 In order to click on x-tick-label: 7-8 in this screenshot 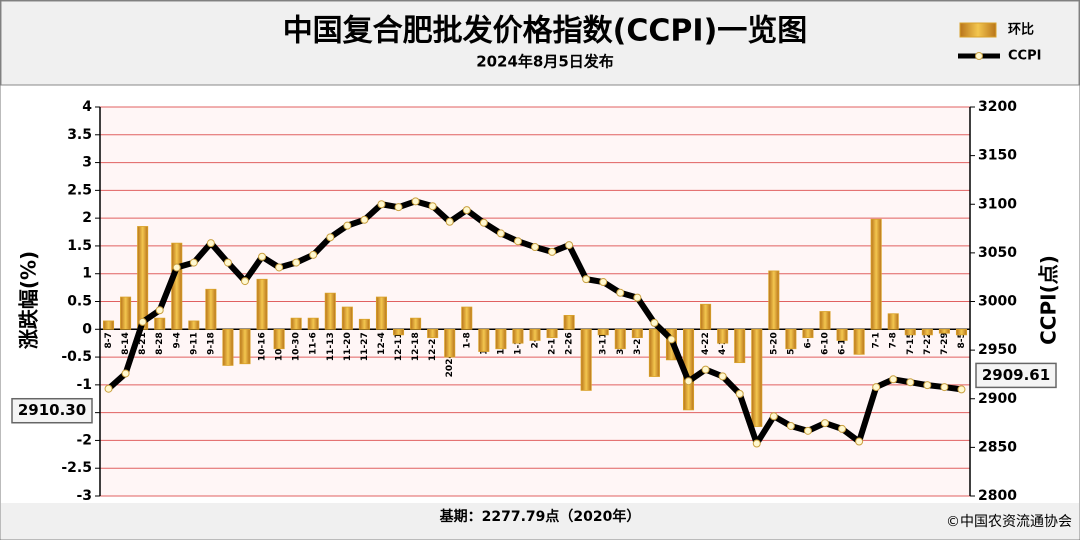, I will do `click(894, 340)`.